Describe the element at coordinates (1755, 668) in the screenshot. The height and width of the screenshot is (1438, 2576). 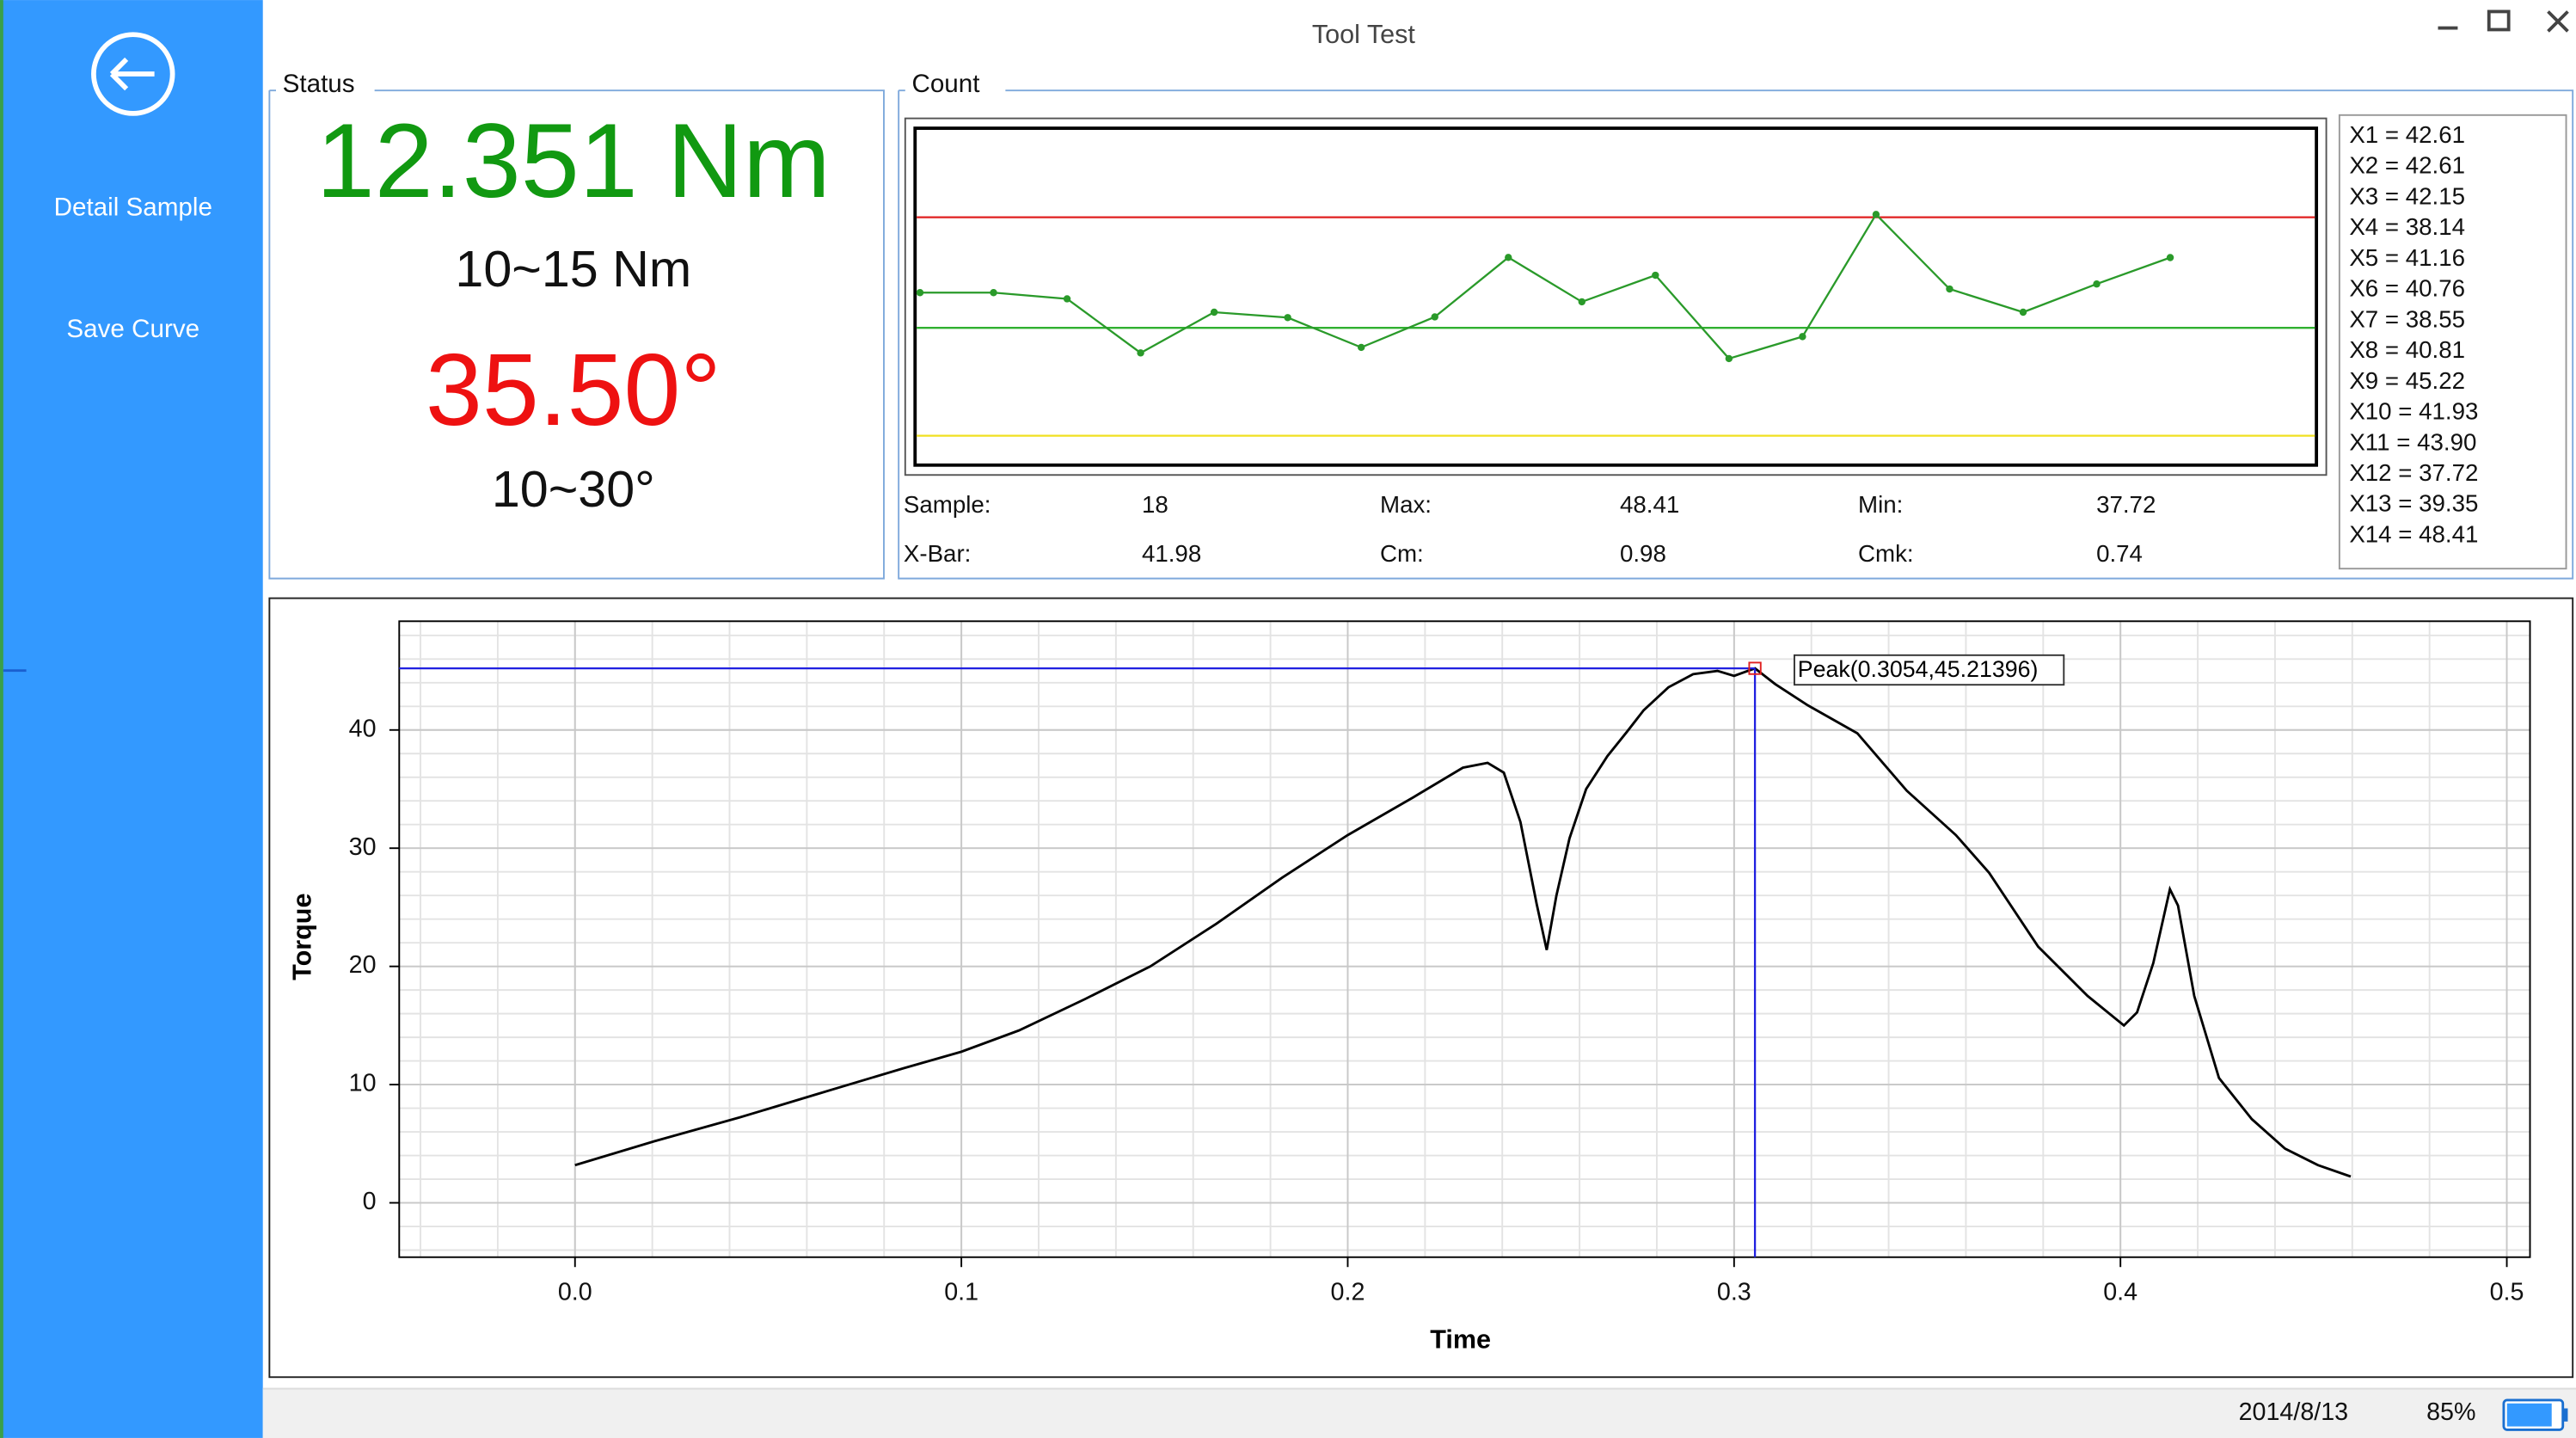
I see `peak-marker` at that location.